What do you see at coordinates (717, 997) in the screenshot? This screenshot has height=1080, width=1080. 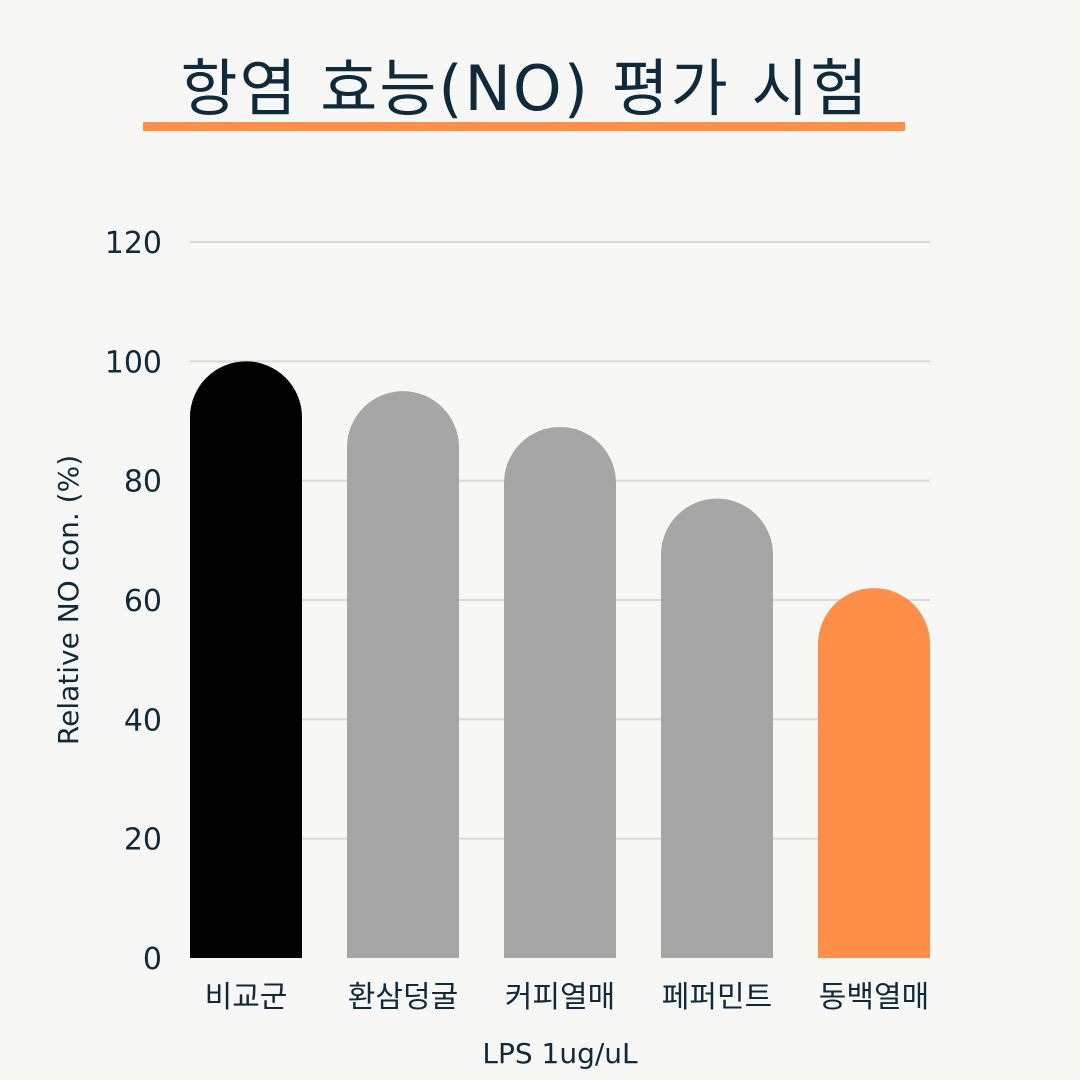 I see `x-category-label: 페퍼민트` at bounding box center [717, 997].